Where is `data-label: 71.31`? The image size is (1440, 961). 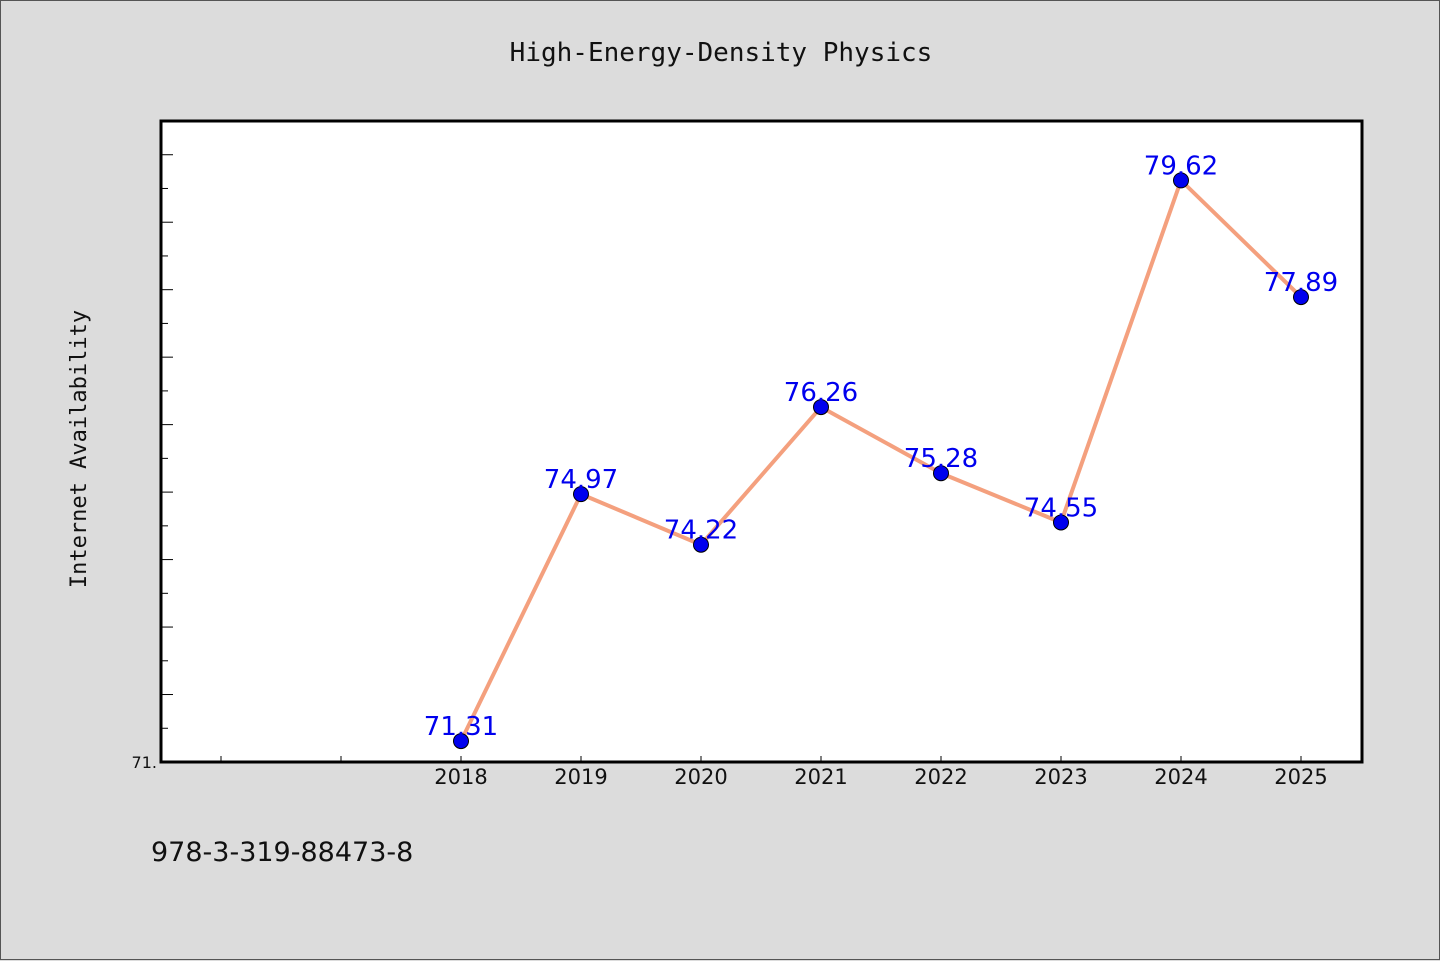
data-label: 71.31 is located at coordinates (461, 727).